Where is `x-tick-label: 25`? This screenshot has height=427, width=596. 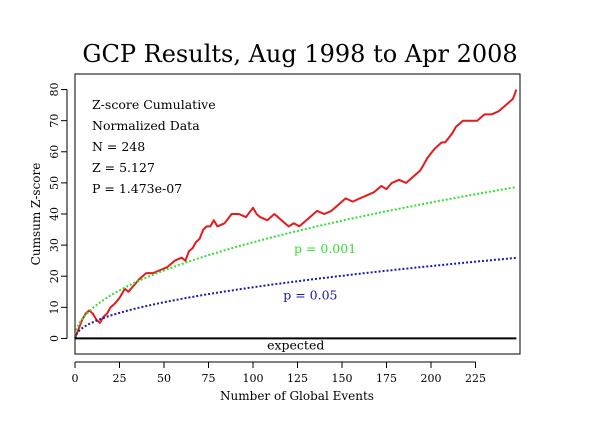
x-tick-label: 25 is located at coordinates (120, 378).